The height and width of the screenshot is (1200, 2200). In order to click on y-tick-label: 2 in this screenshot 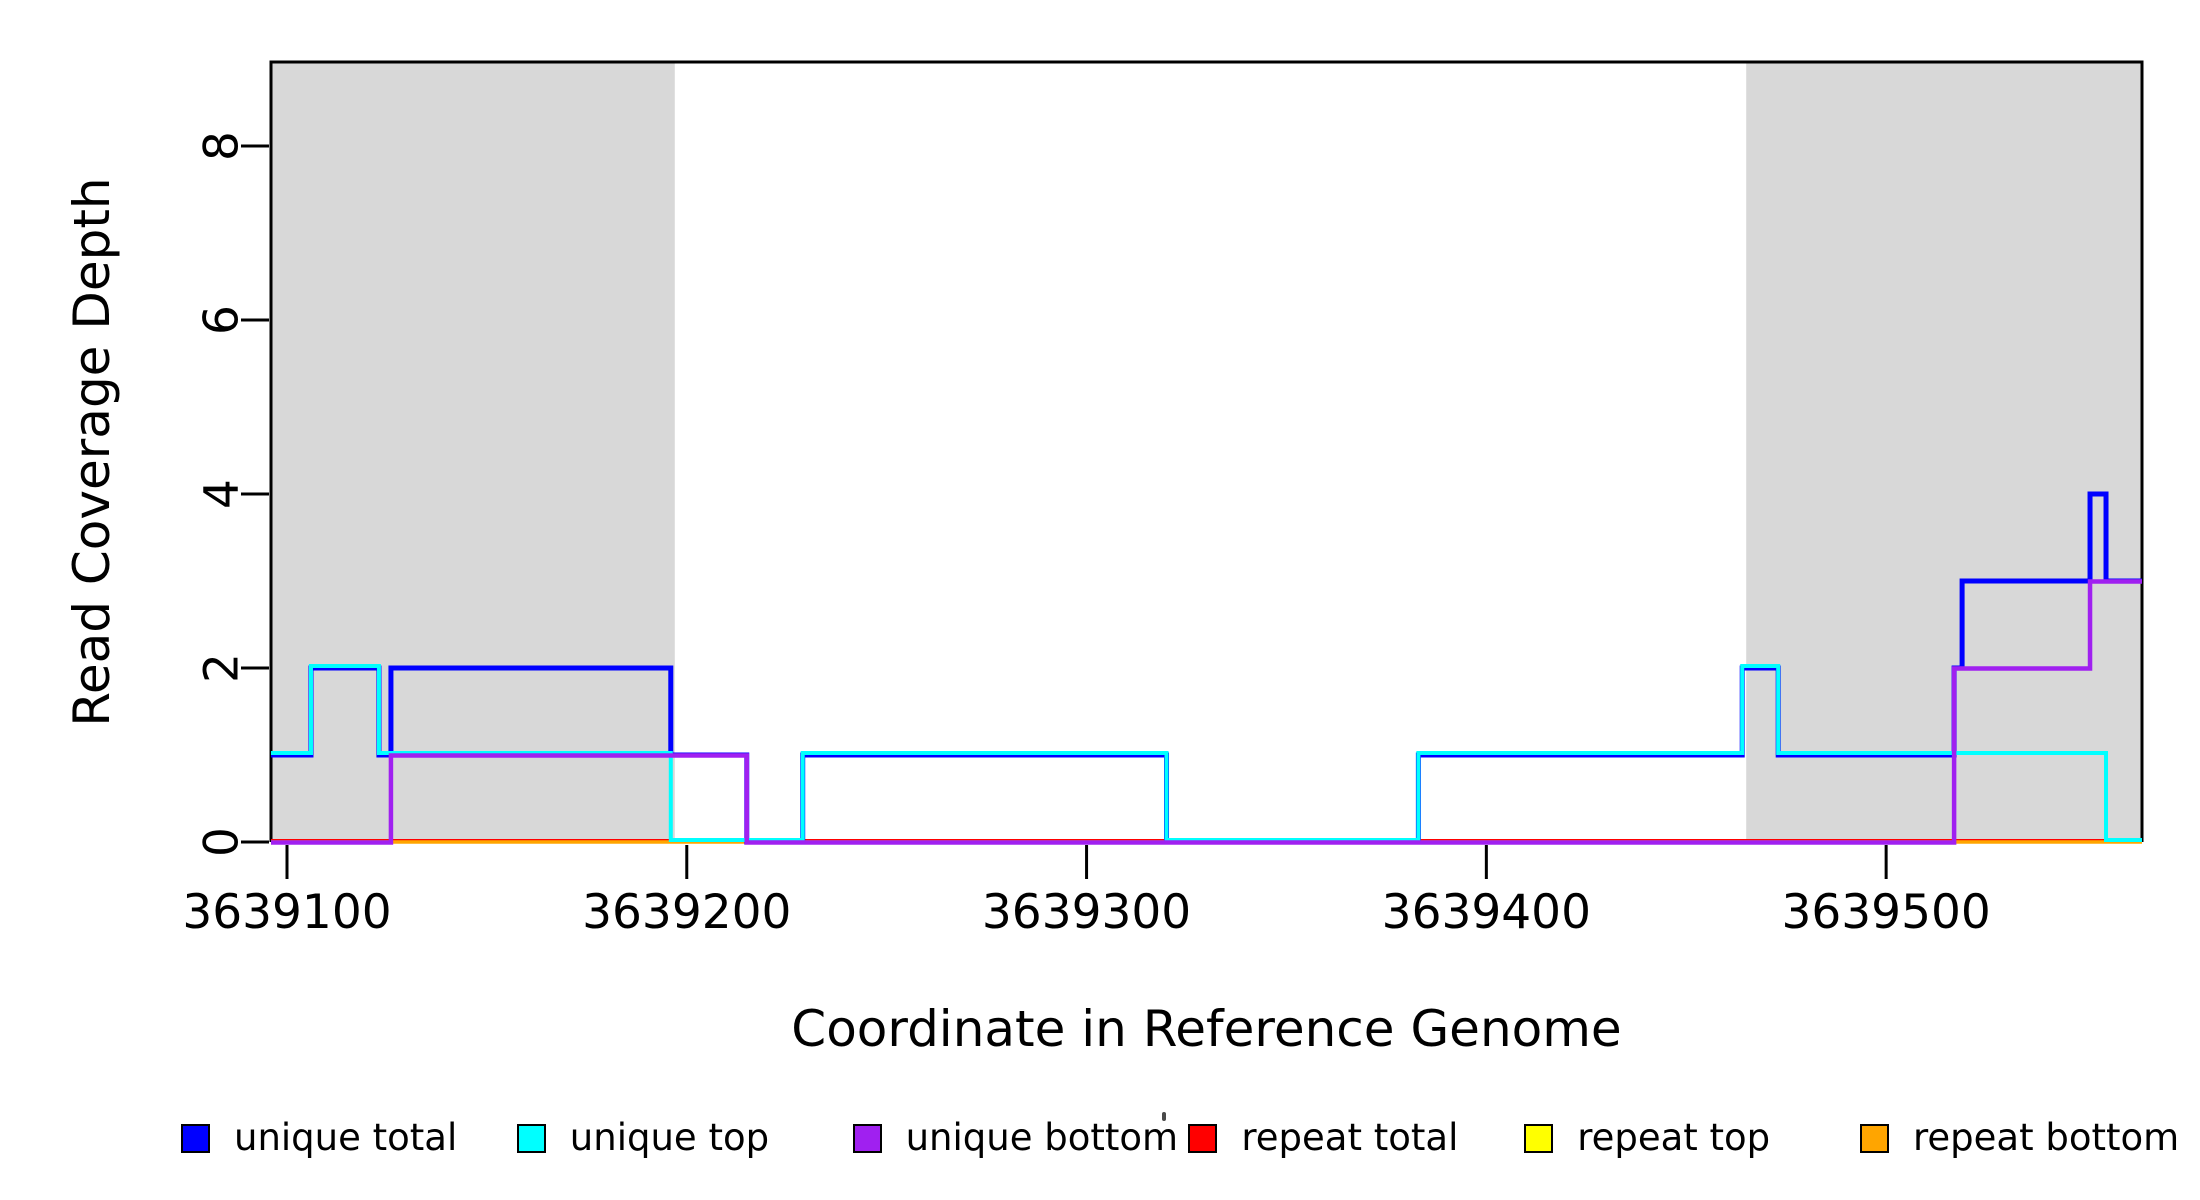, I will do `click(222, 668)`.